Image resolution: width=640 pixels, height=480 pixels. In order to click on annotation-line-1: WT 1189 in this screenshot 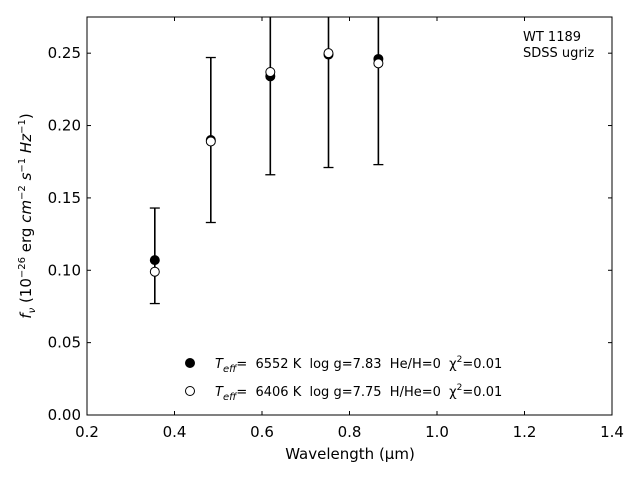, I will do `click(552, 37)`.